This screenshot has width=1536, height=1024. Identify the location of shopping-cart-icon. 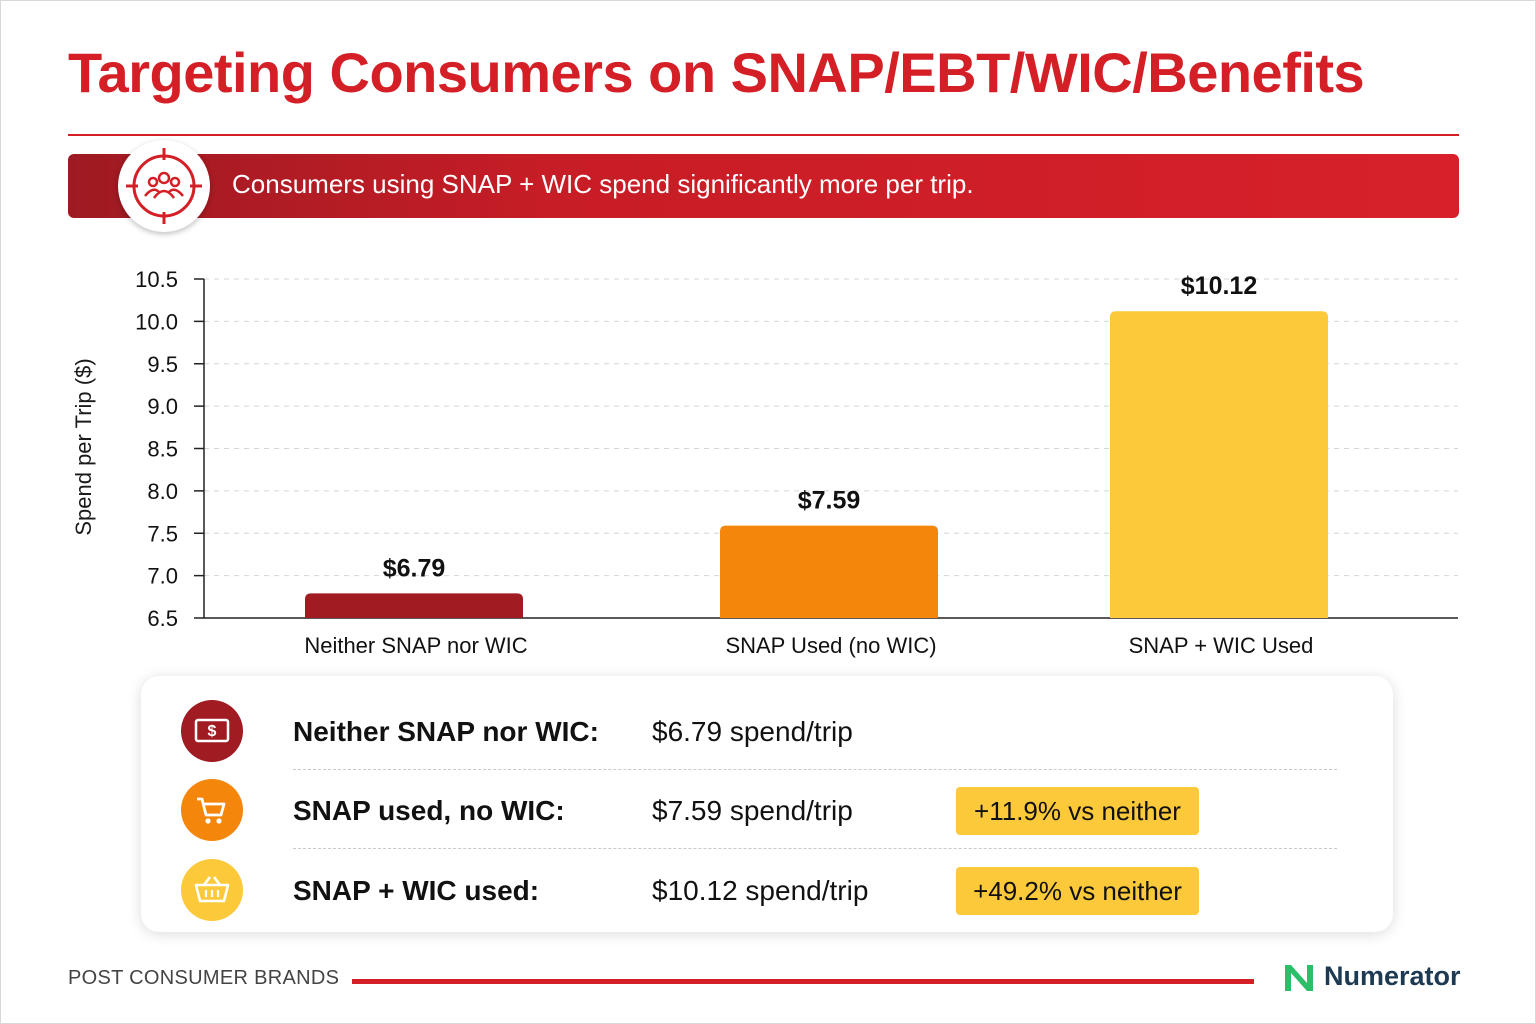
(212, 810).